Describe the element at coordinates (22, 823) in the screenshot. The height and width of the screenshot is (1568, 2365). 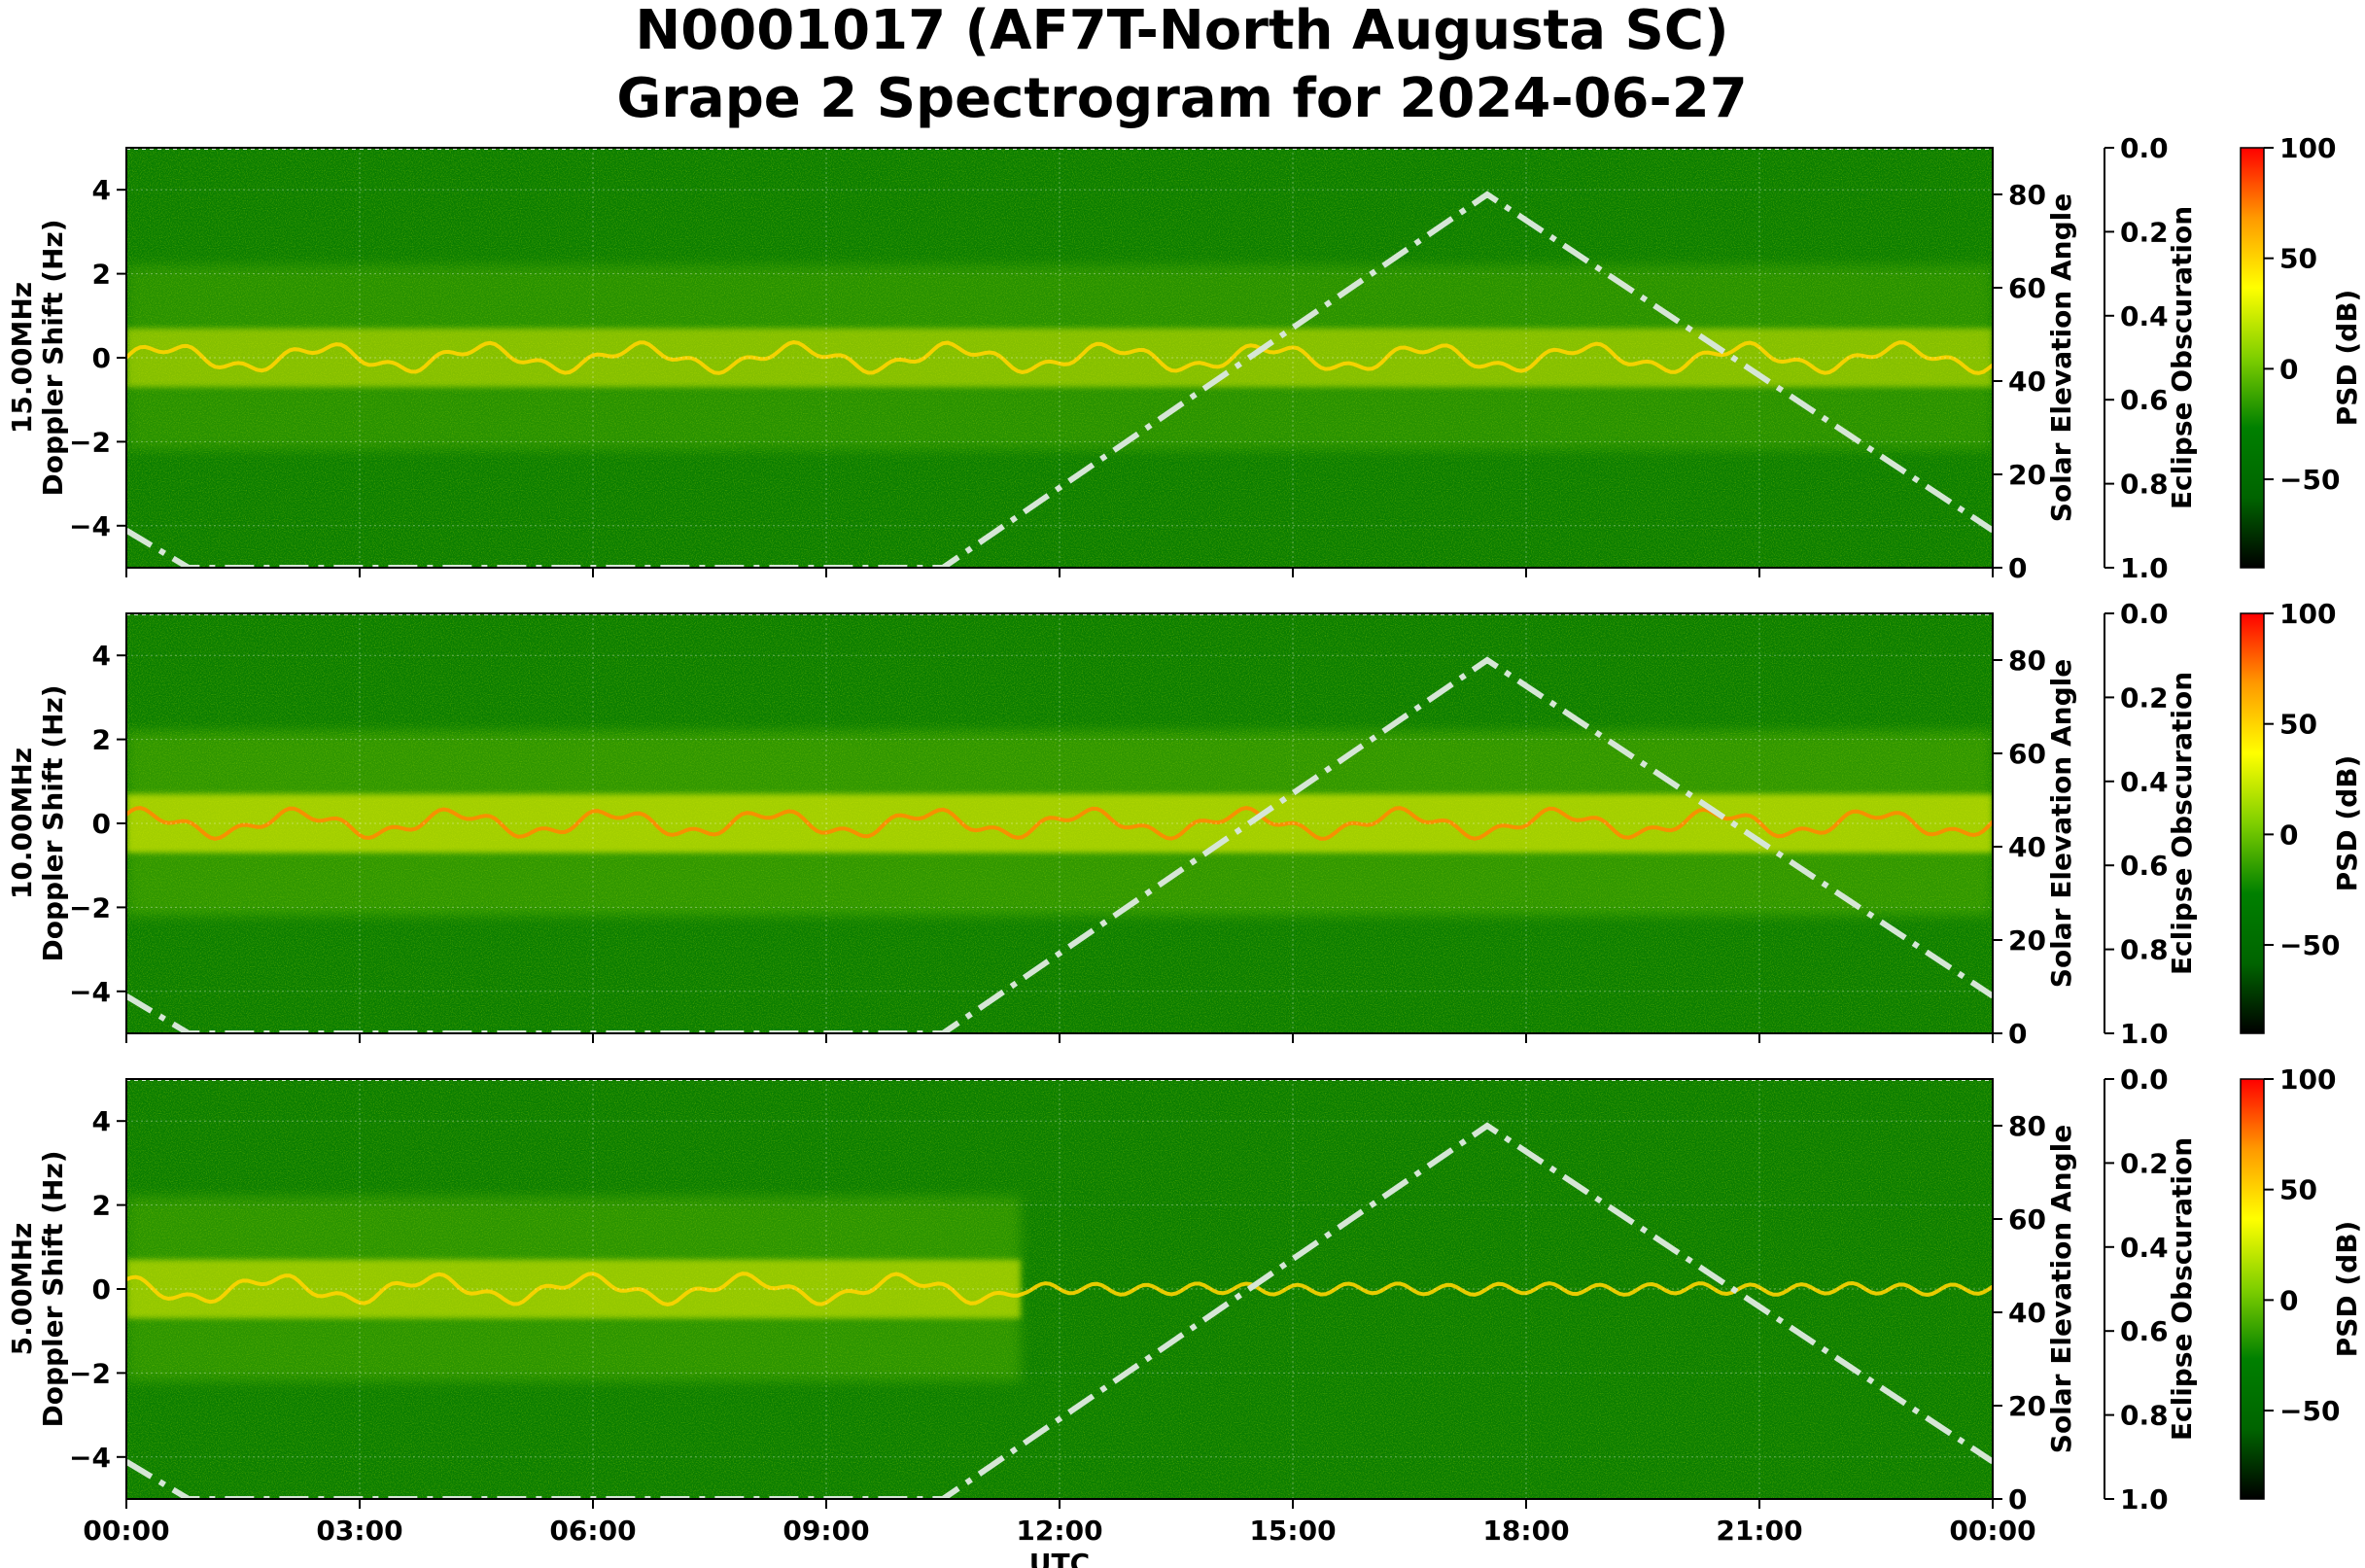
I see `y-axis-label-freq: 10.00MHz` at that location.